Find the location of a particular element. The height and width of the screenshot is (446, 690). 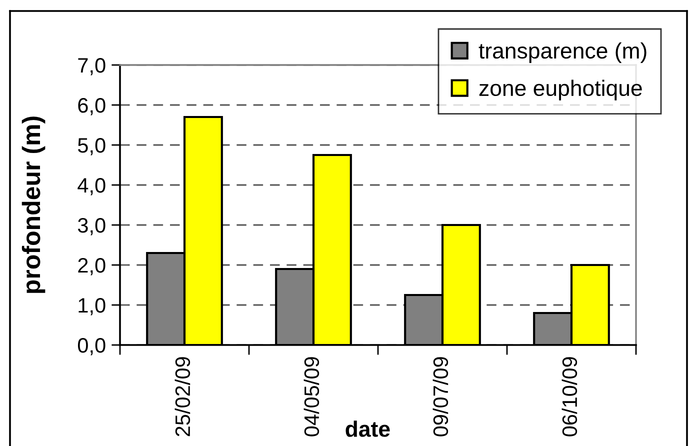

x-tick-label: 09/07/09 is located at coordinates (440, 396).